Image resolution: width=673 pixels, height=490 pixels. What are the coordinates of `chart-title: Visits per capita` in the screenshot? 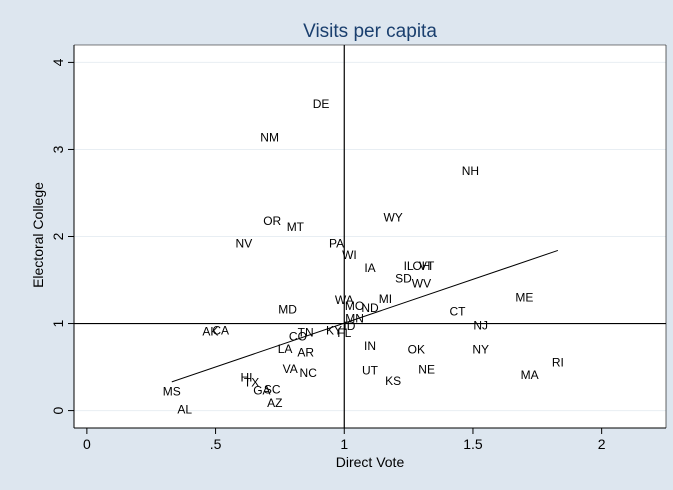 It's located at (370, 31).